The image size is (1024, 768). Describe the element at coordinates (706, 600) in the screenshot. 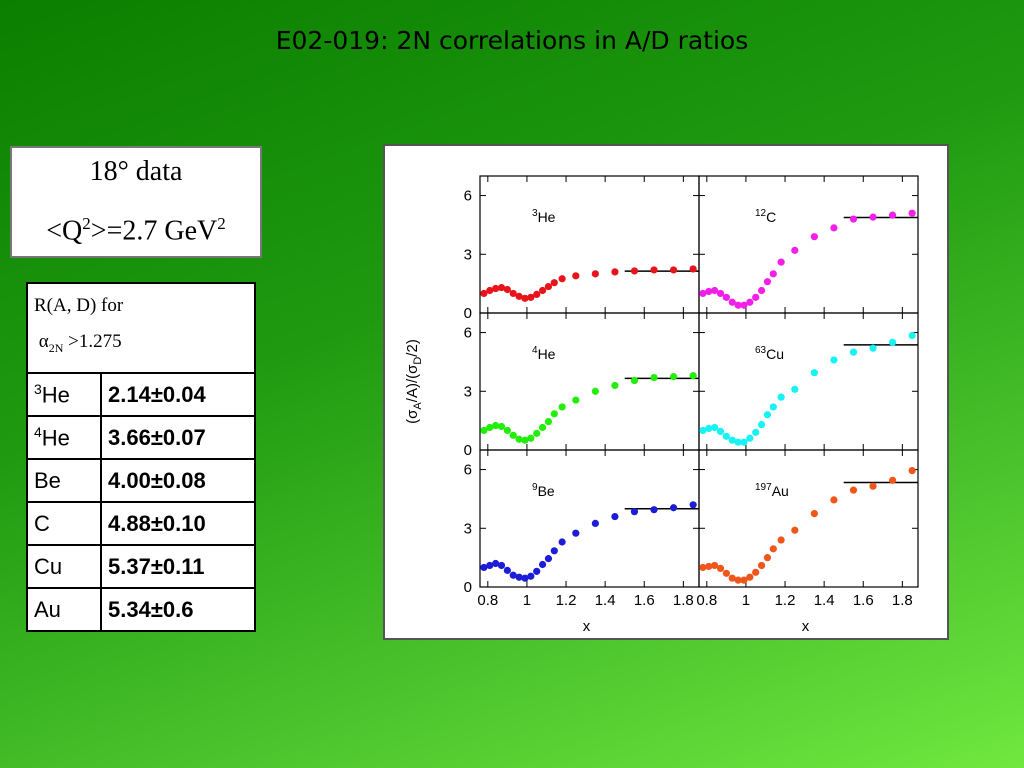

I see `x-tick-label: 0.8` at that location.